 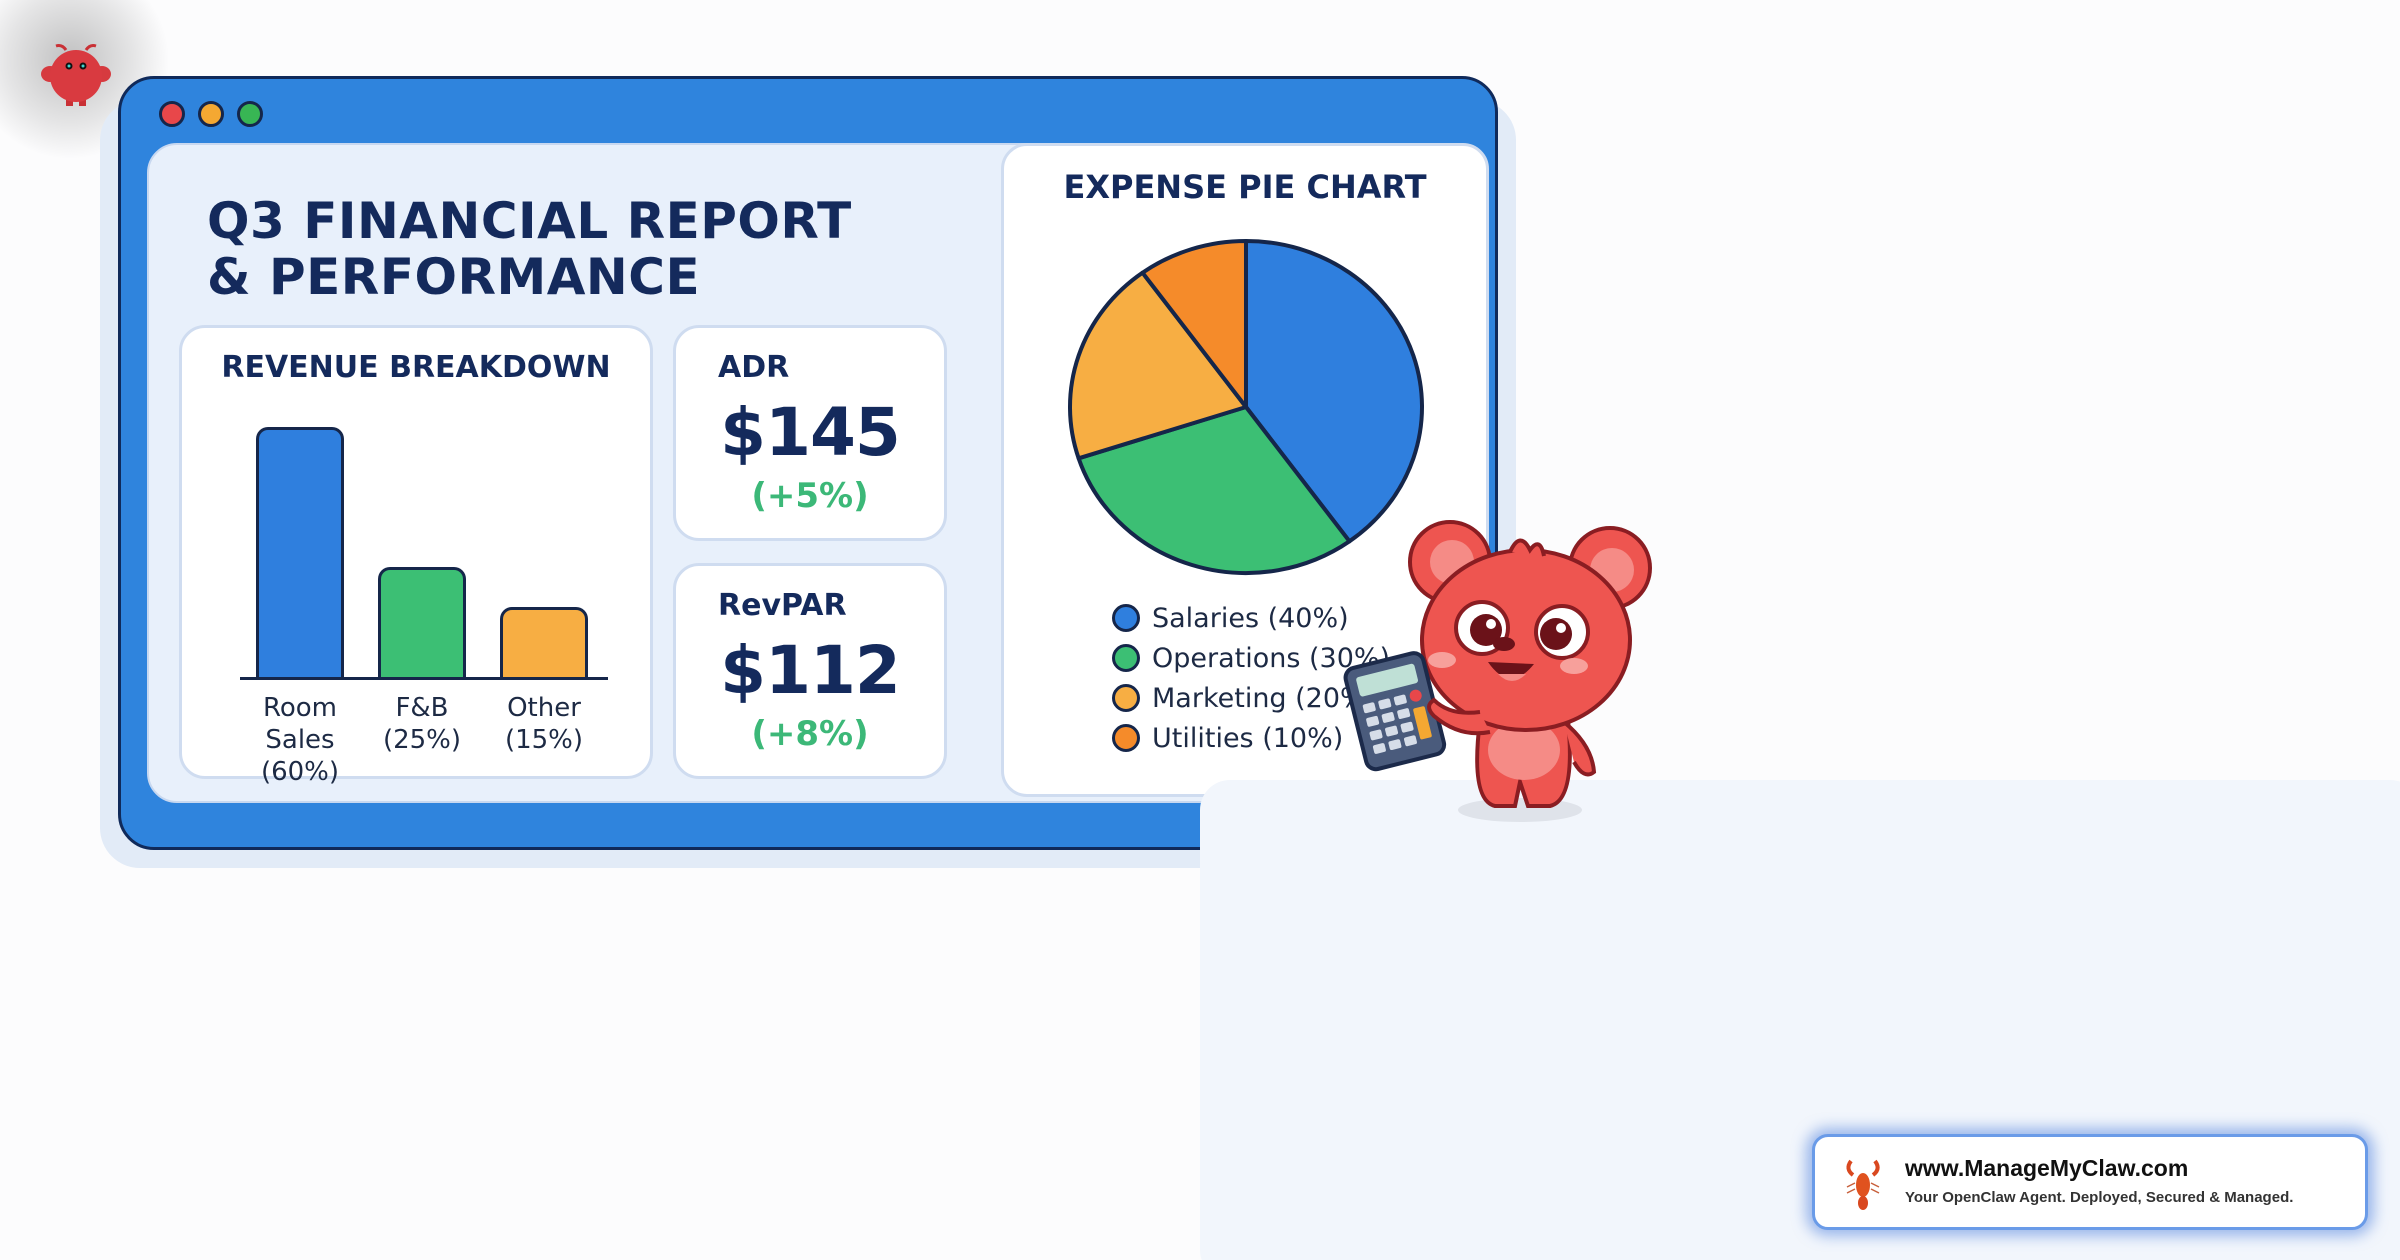 I want to click on kpi-card-adr: ADR $145 (+5%), so click(x=810, y=433).